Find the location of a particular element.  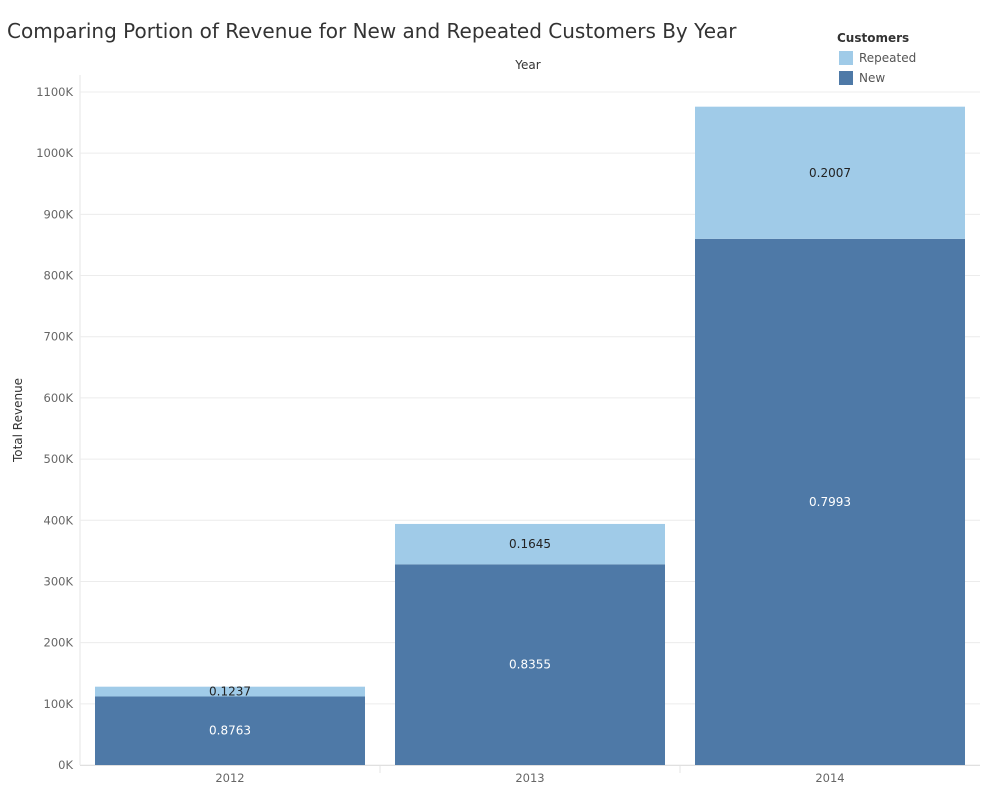

legend-items: Repeated New is located at coordinates (877, 68).